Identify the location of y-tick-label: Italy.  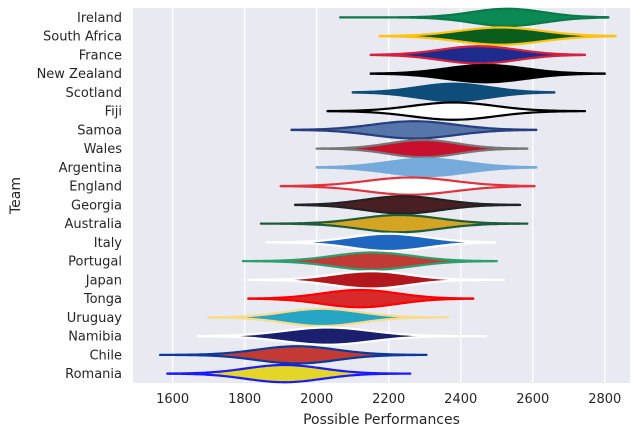
(108, 243).